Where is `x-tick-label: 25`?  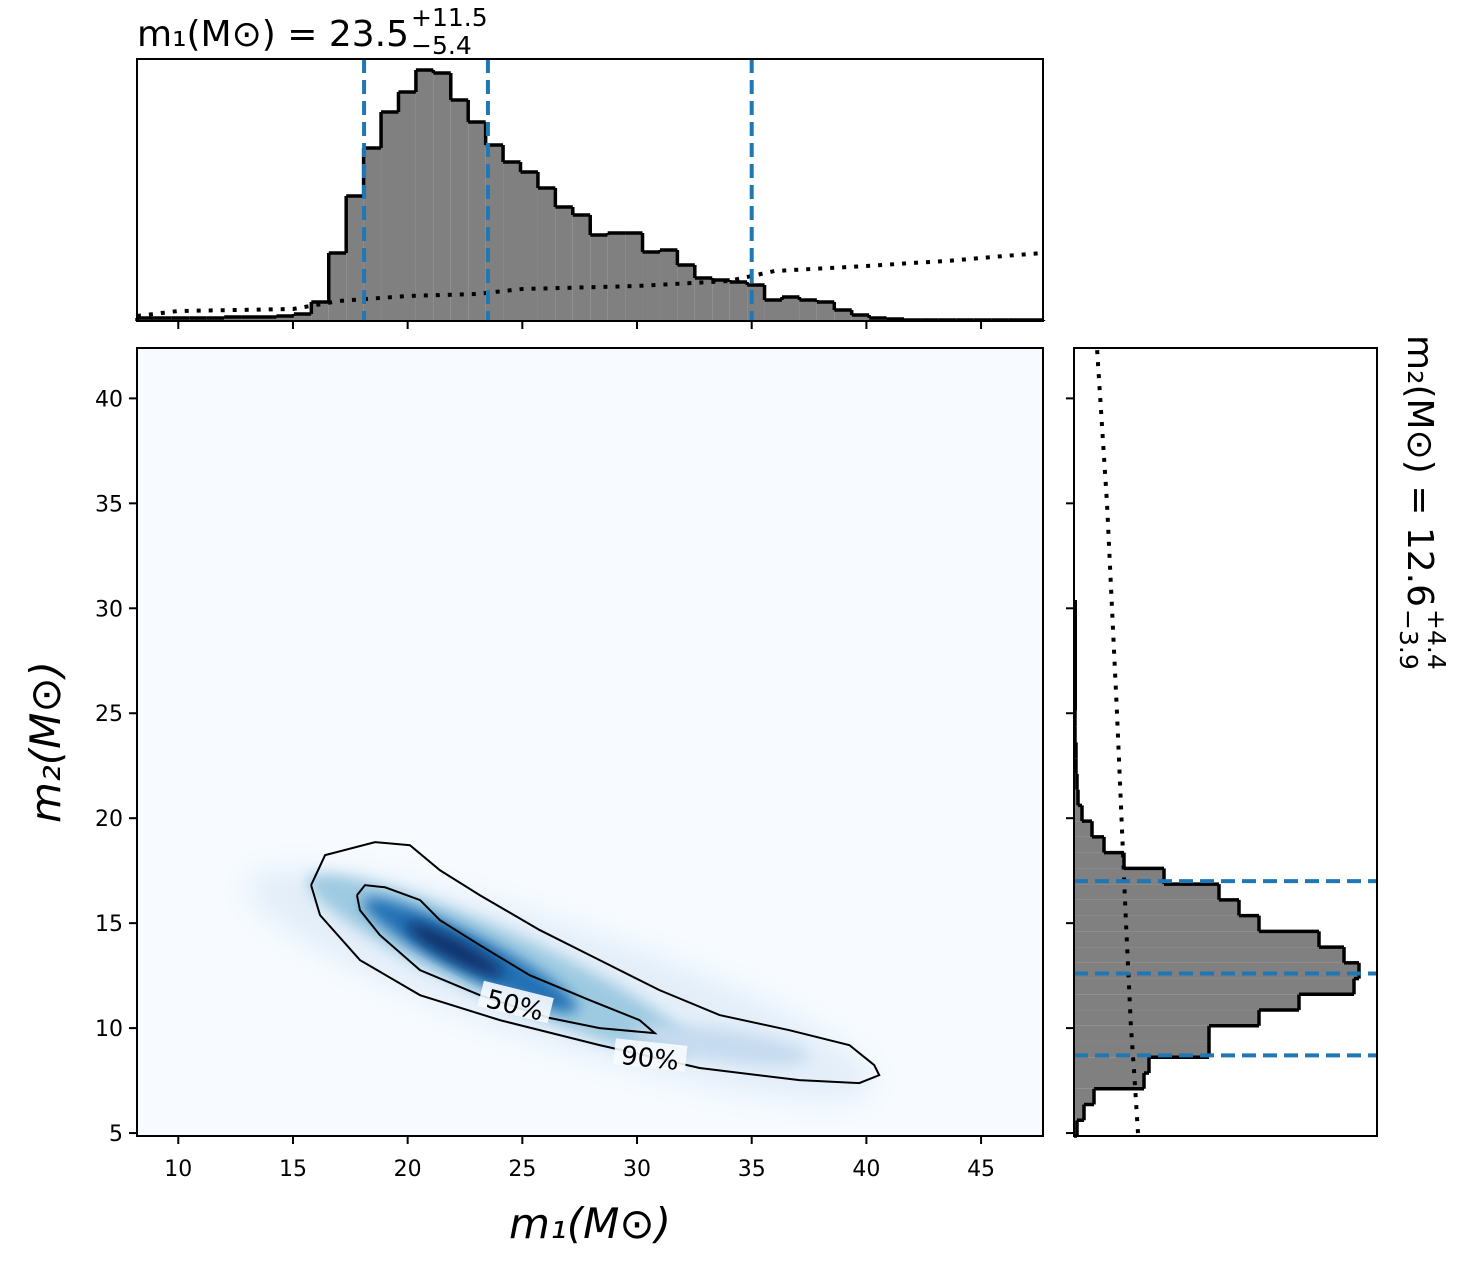
x-tick-label: 25 is located at coordinates (522, 1169).